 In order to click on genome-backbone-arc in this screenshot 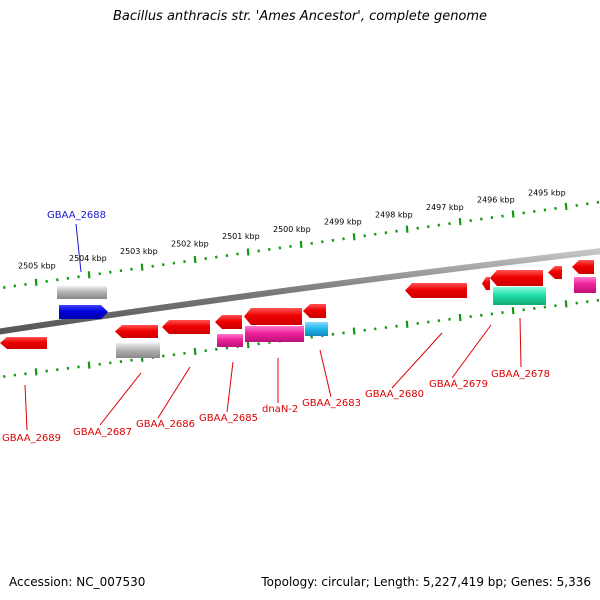, I will do `click(300, 291)`.